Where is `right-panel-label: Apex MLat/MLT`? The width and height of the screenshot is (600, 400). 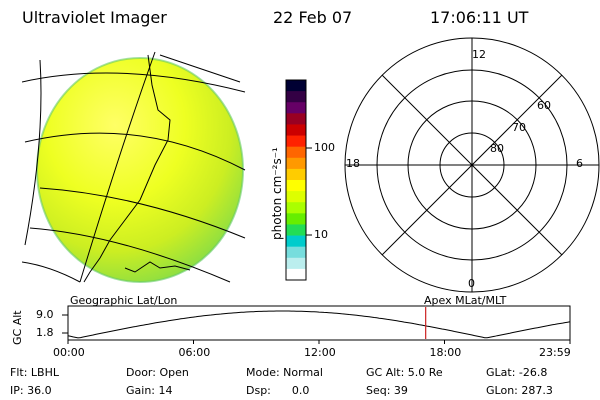
right-panel-label: Apex MLat/MLT is located at coordinates (465, 300).